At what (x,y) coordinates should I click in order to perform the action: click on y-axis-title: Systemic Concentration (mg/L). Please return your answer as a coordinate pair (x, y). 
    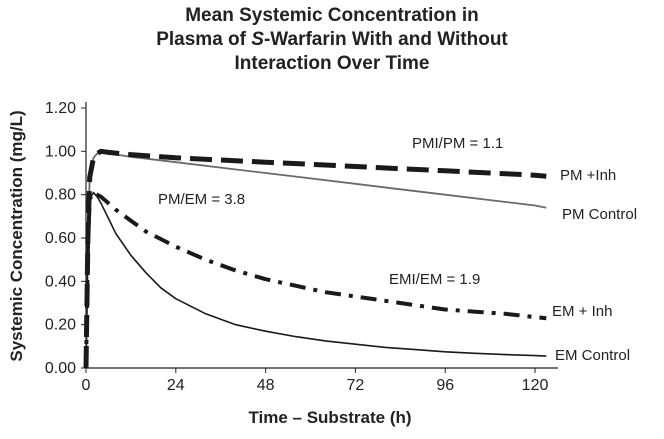
    Looking at the image, I should click on (16, 235).